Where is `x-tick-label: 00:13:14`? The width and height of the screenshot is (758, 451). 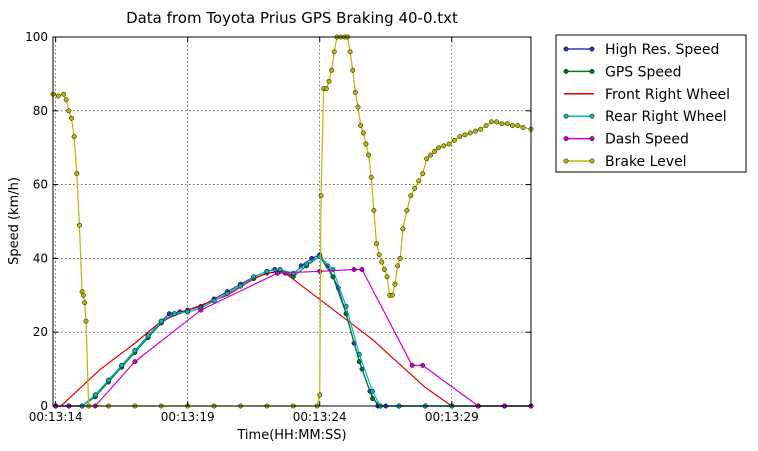 x-tick-label: 00:13:14 is located at coordinates (56, 417).